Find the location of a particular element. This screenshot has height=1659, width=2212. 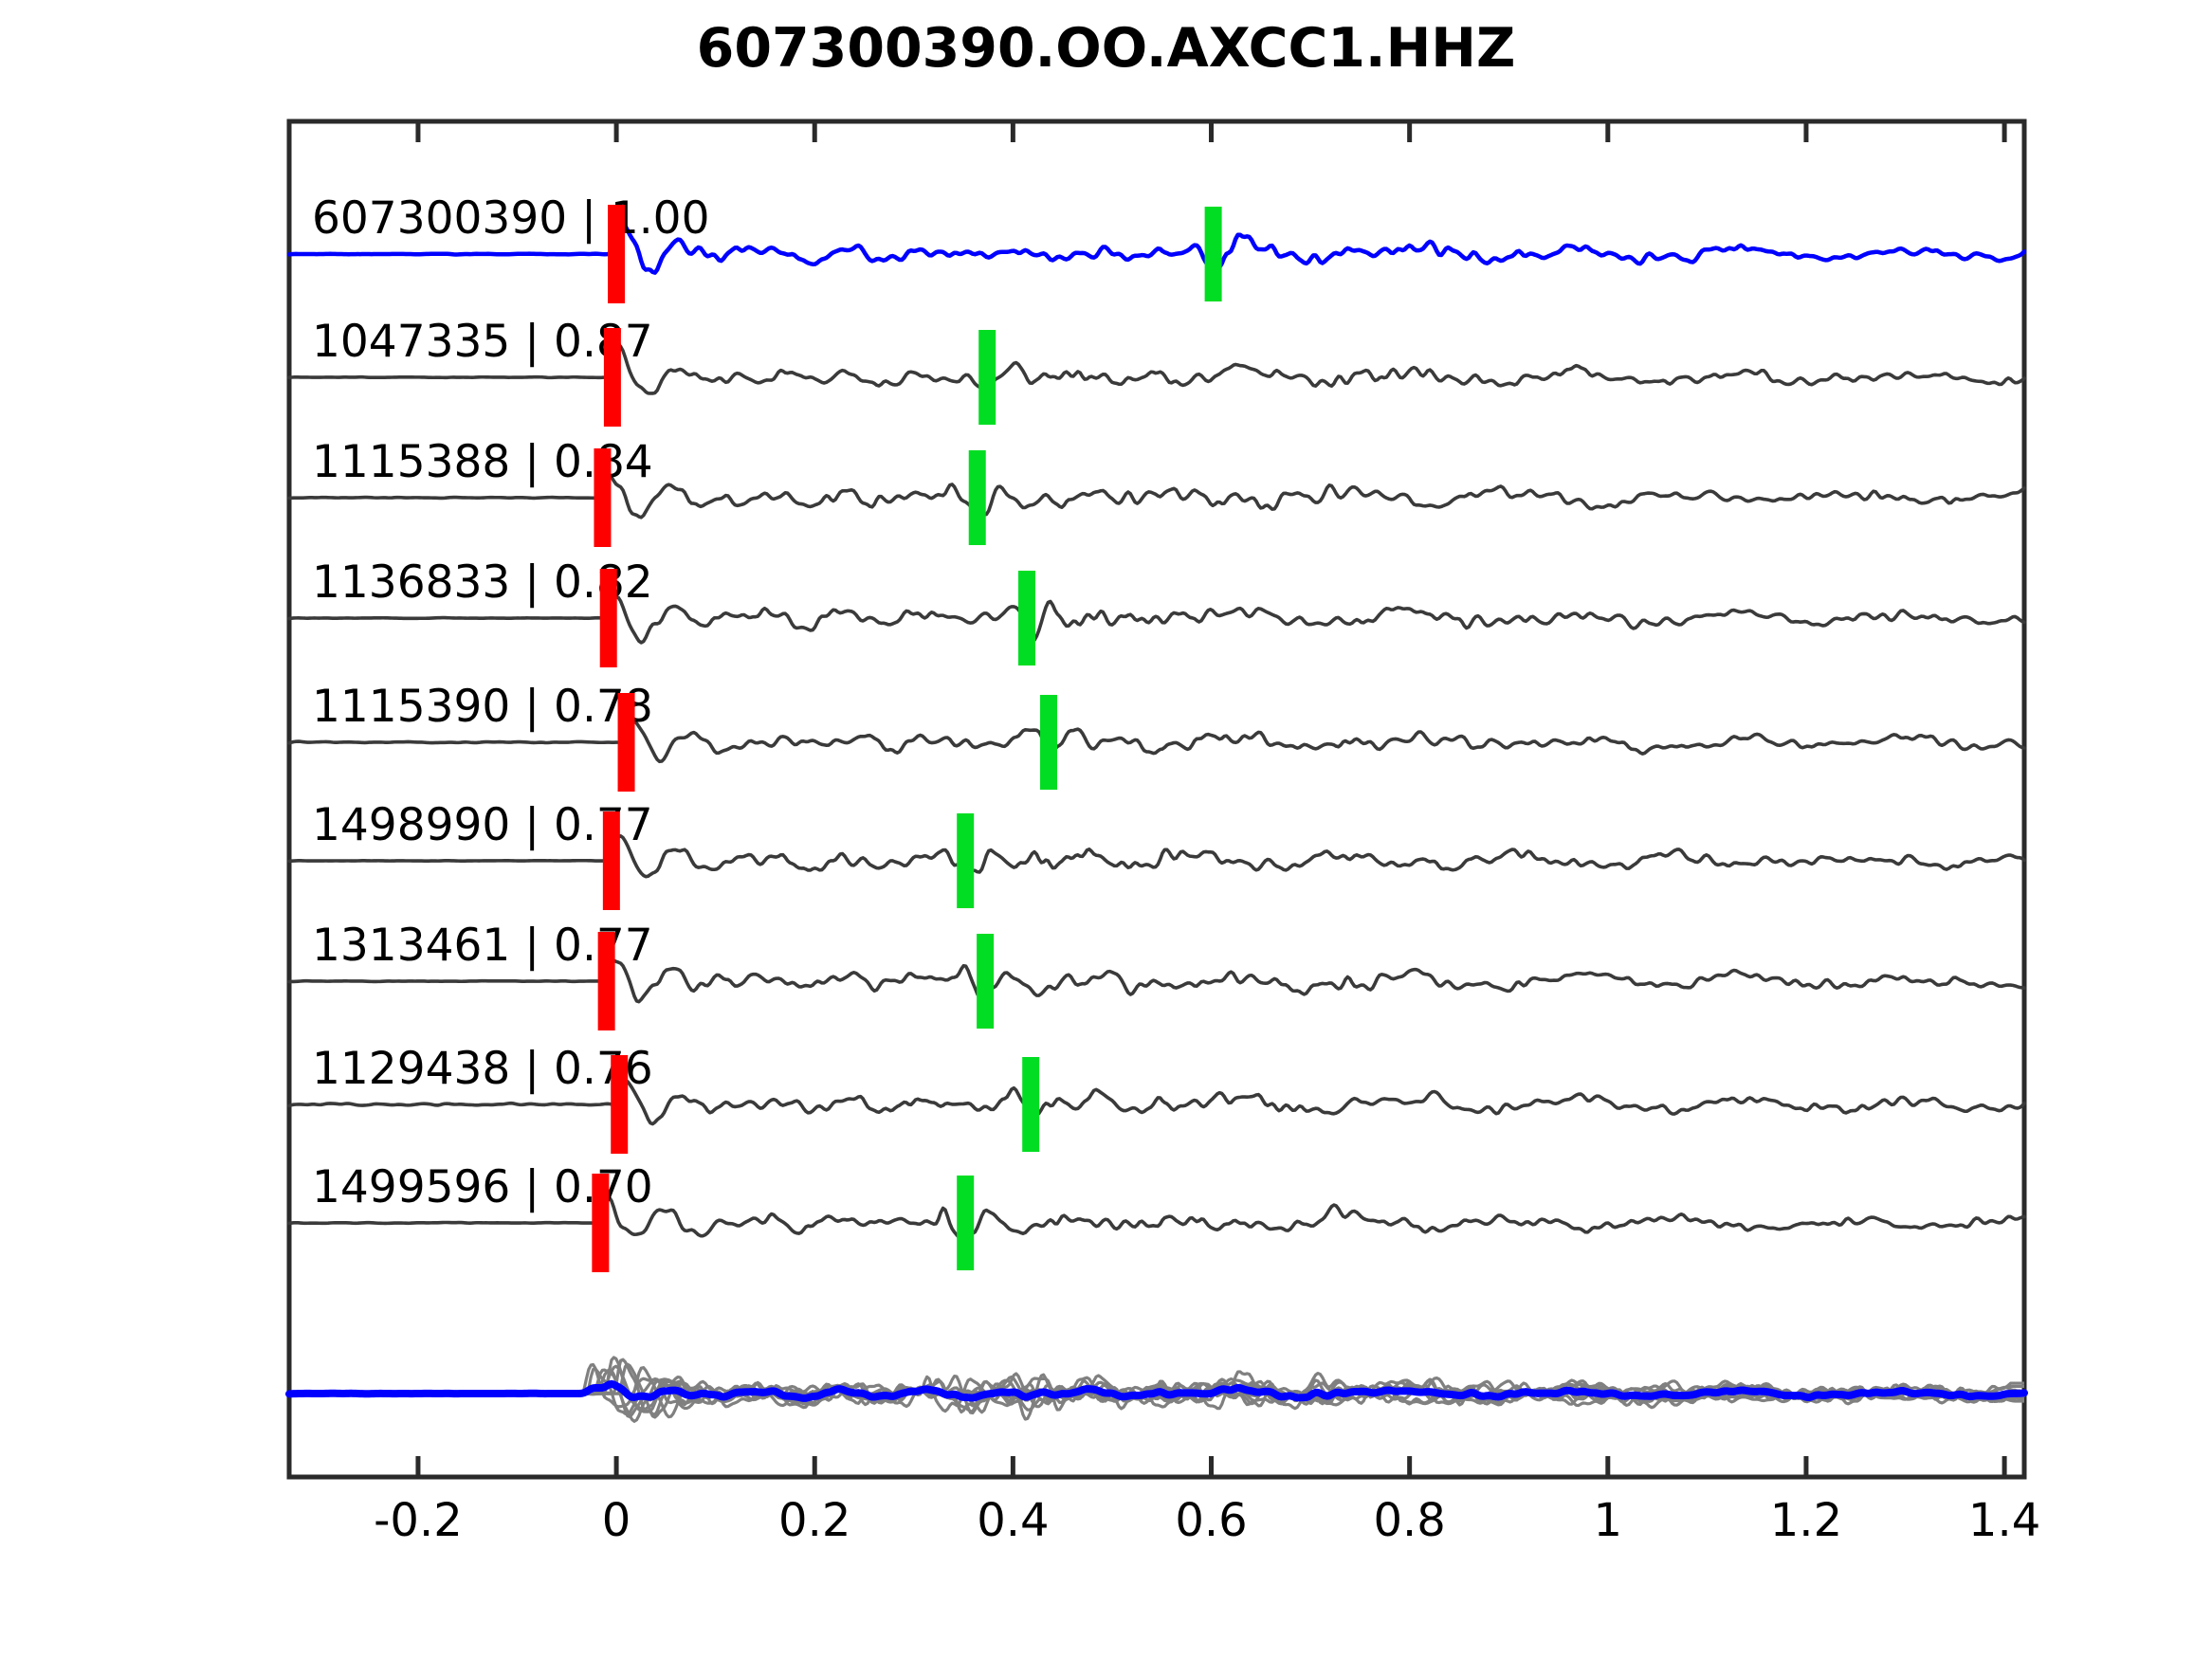

trace-label: 1136833 | 0.82 is located at coordinates (482, 582).